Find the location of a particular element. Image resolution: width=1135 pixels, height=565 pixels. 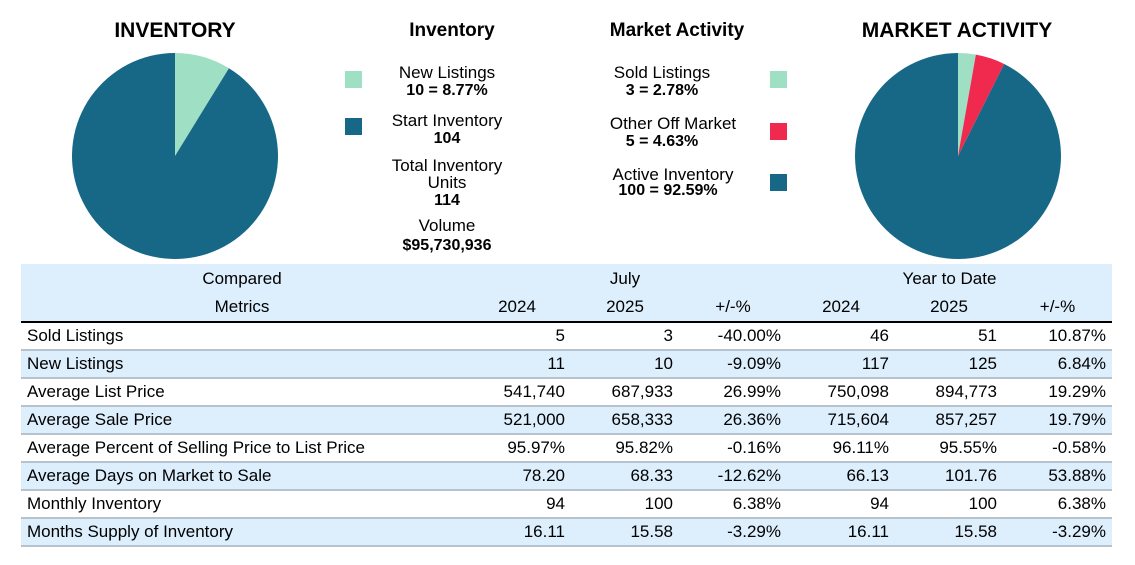

total-inventory-label-line2: Units is located at coordinates (447, 182).